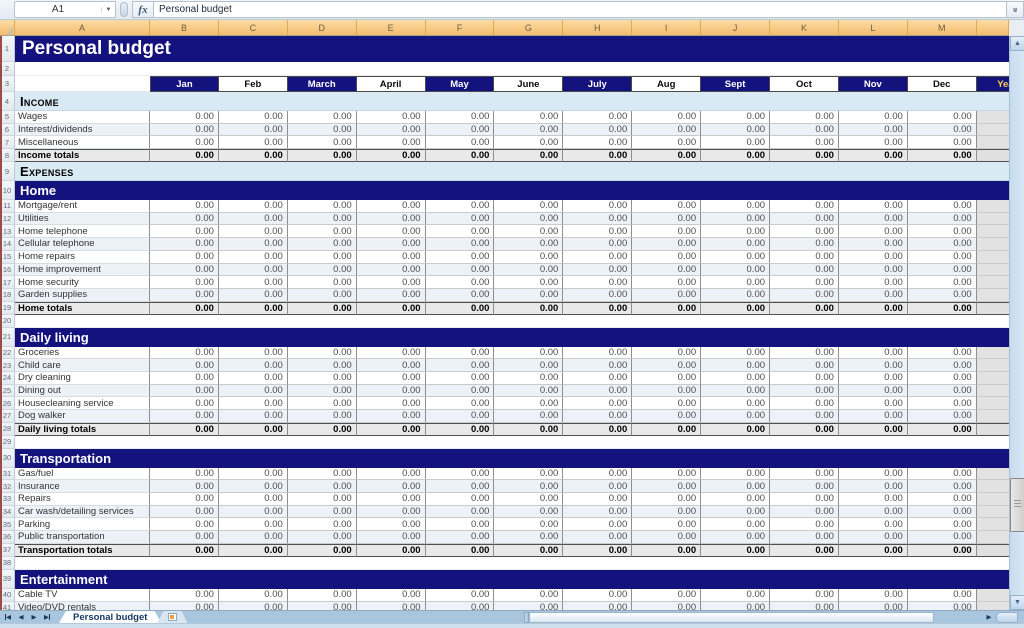 The width and height of the screenshot is (1024, 628). I want to click on cell-D35: 0.00, so click(322, 525).